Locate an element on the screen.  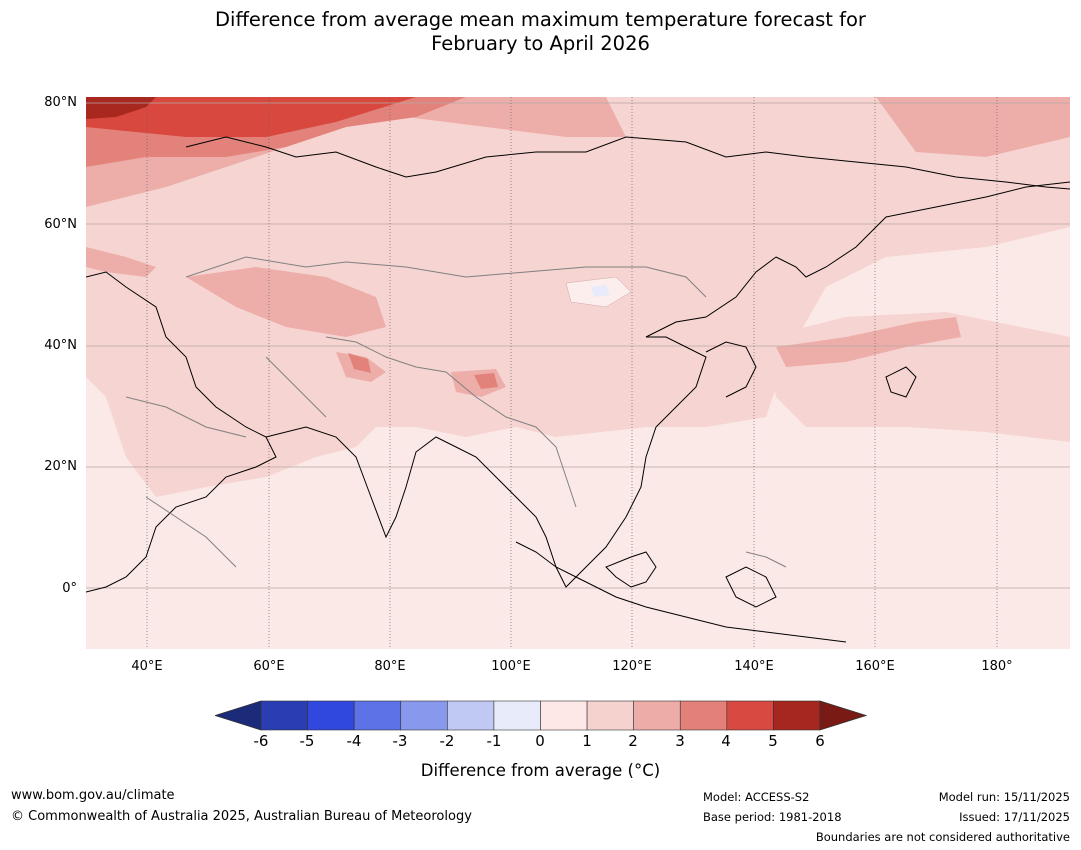
color-bar-arrow-low is located at coordinates (238, 715).